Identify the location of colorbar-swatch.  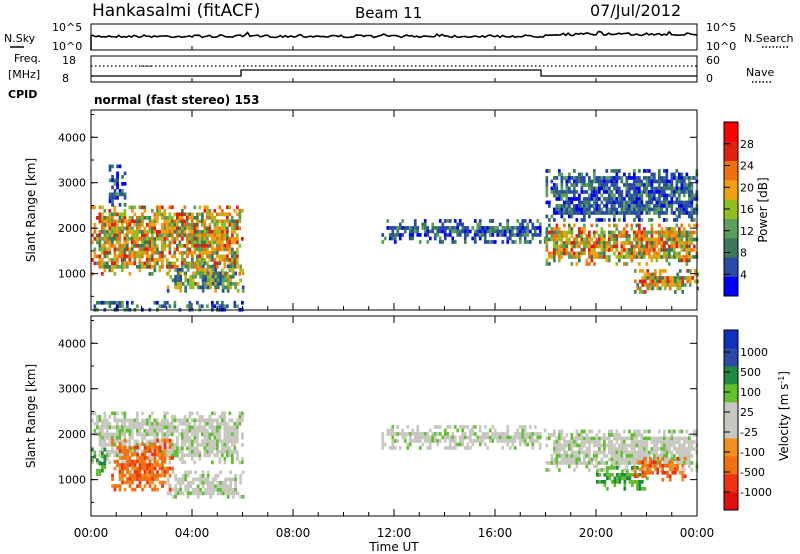
(731, 411).